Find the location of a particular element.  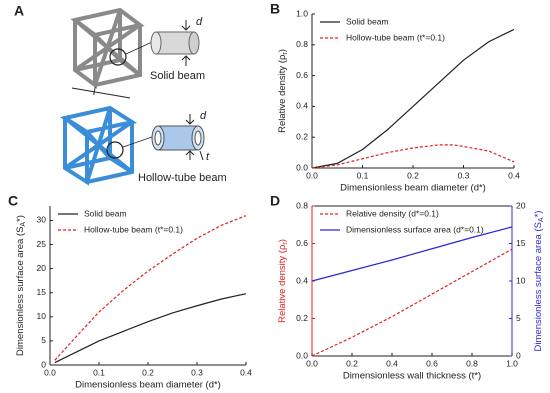

solid-lattice is located at coordinates (107, 48).